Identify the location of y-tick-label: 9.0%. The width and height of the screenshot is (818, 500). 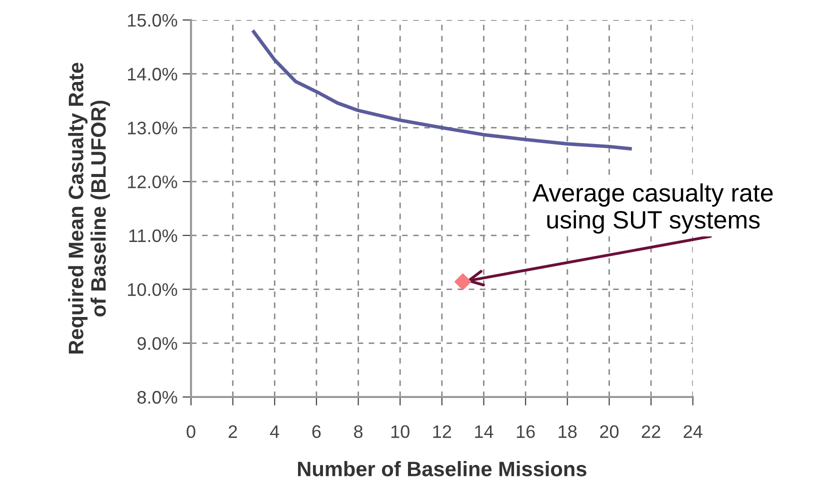
(158, 343).